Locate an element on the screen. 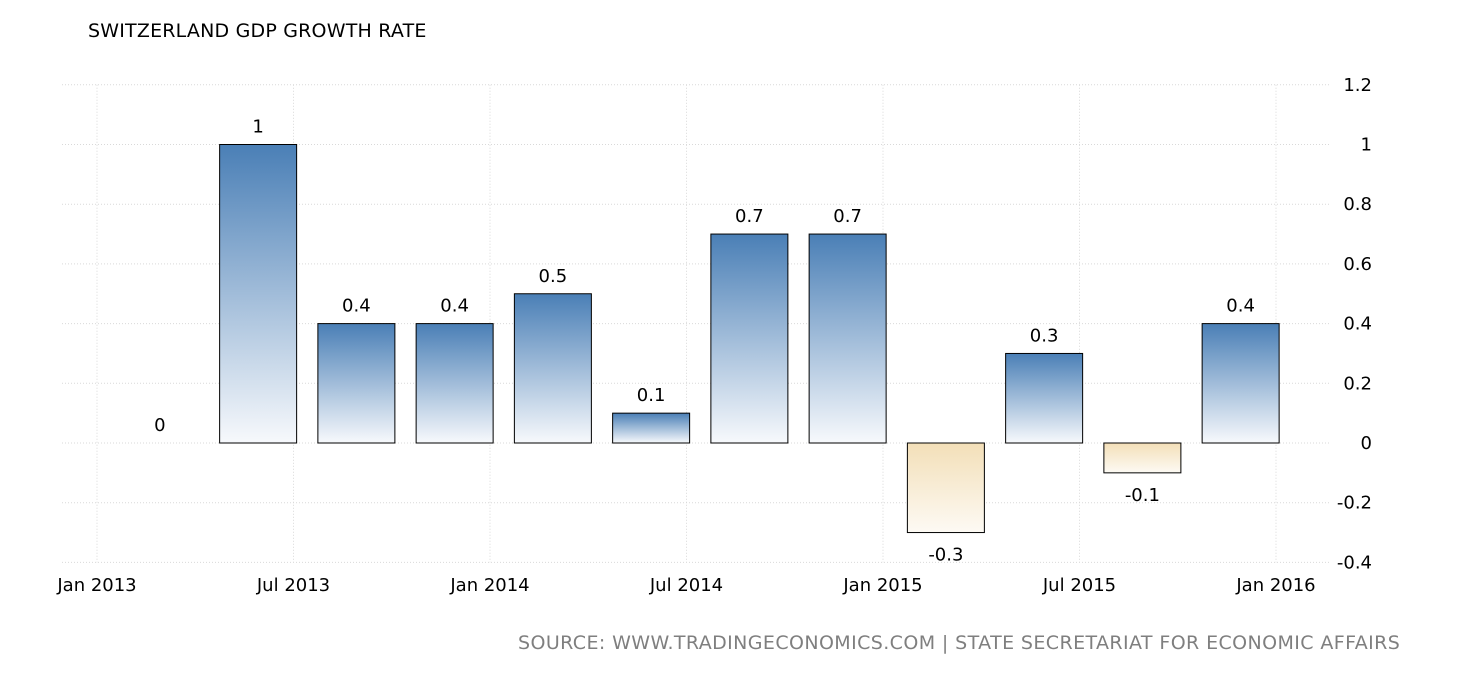  bar-value-label: 0 is located at coordinates (159, 425).